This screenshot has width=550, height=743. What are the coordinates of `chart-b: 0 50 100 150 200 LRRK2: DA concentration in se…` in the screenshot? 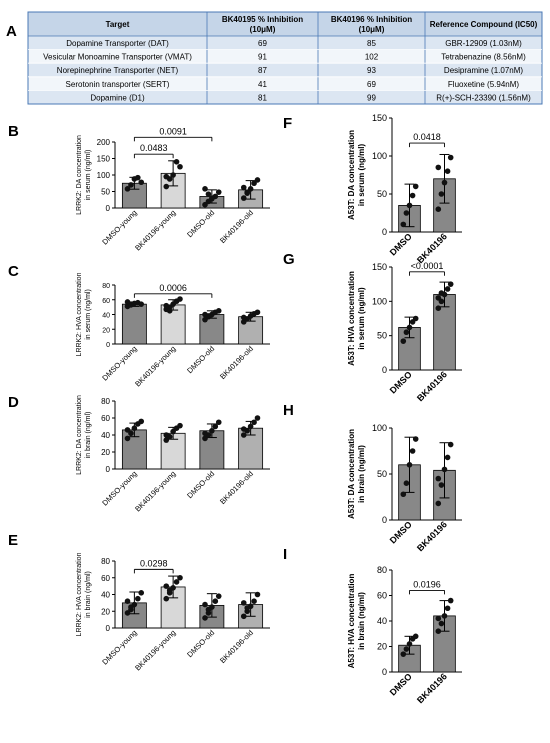 It's located at (173, 189).